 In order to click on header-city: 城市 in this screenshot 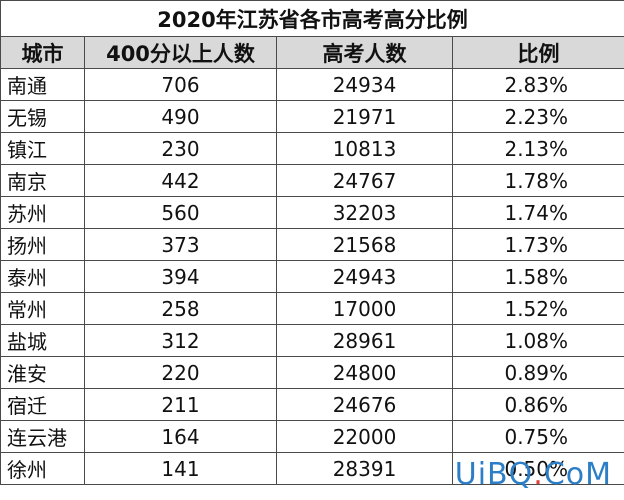, I will do `click(42, 52)`.